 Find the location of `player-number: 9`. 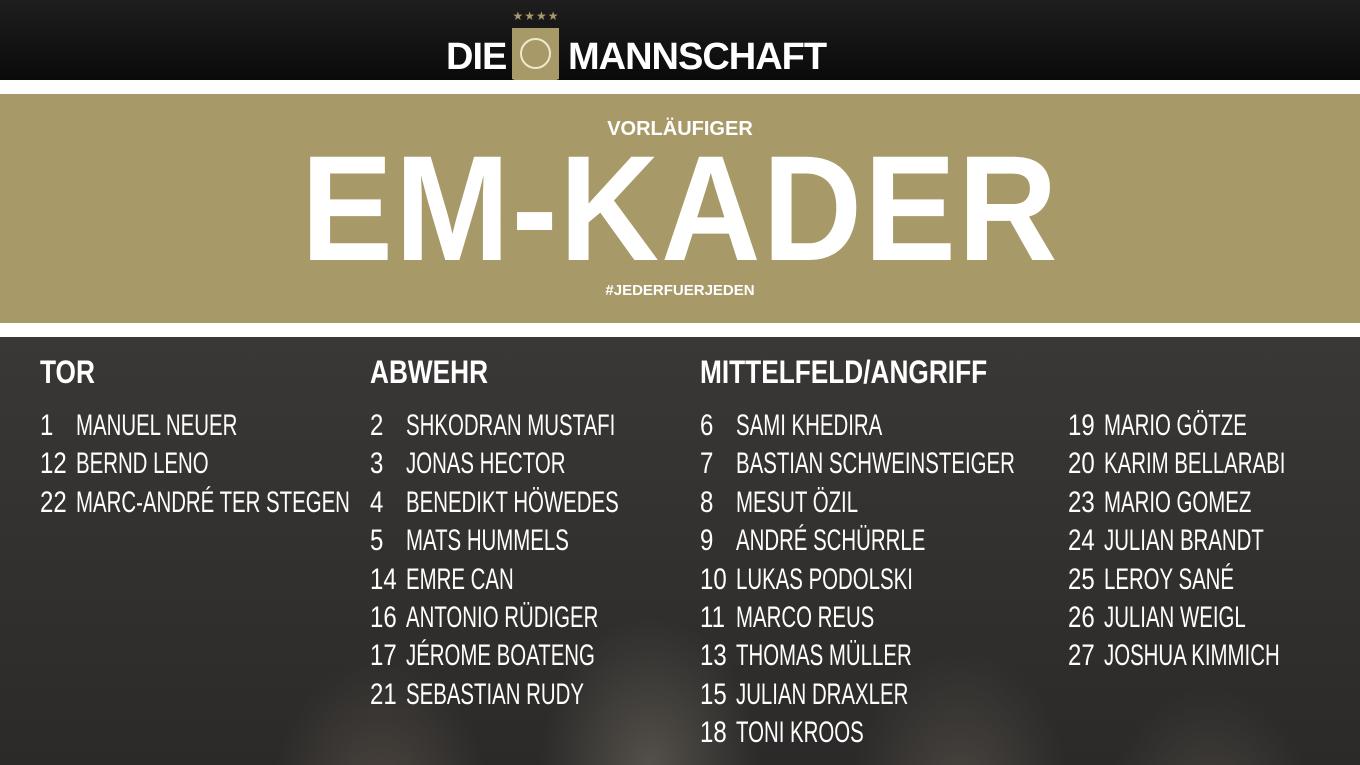

player-number: 9 is located at coordinates (707, 541).